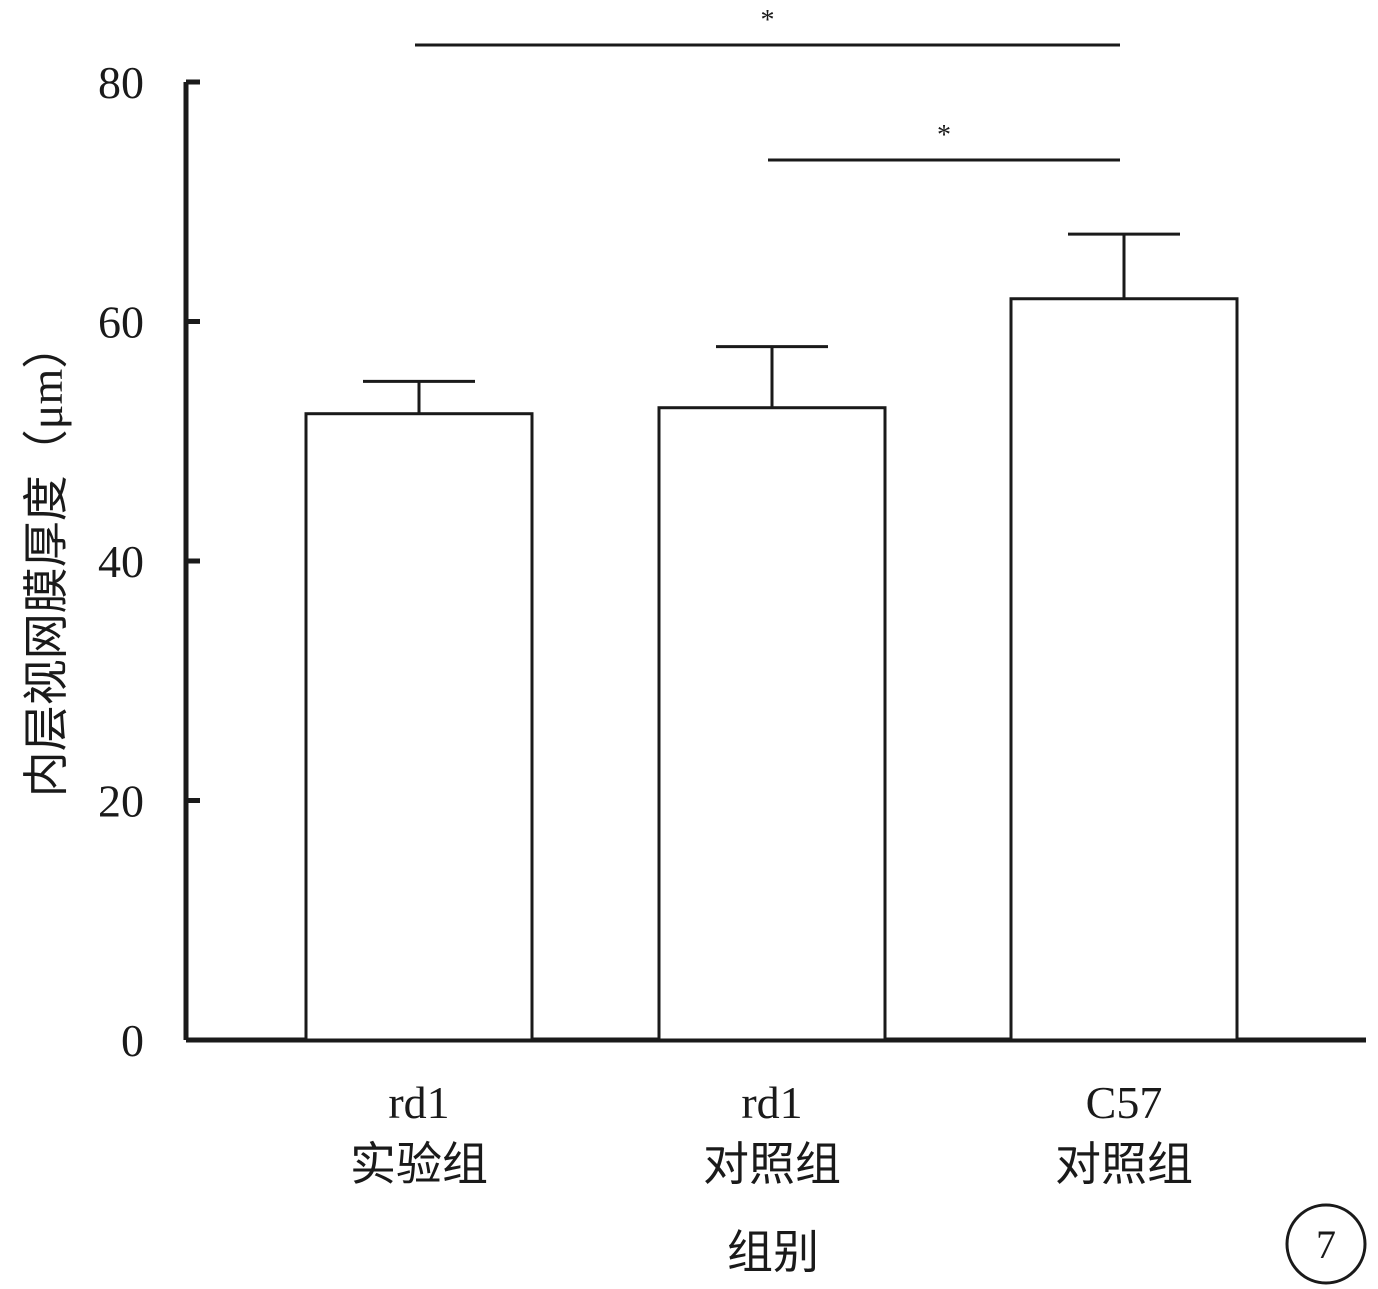 The image size is (1378, 1289). Describe the element at coordinates (419, 1164) in the screenshot. I see `x-tick-label: 实验组` at that location.